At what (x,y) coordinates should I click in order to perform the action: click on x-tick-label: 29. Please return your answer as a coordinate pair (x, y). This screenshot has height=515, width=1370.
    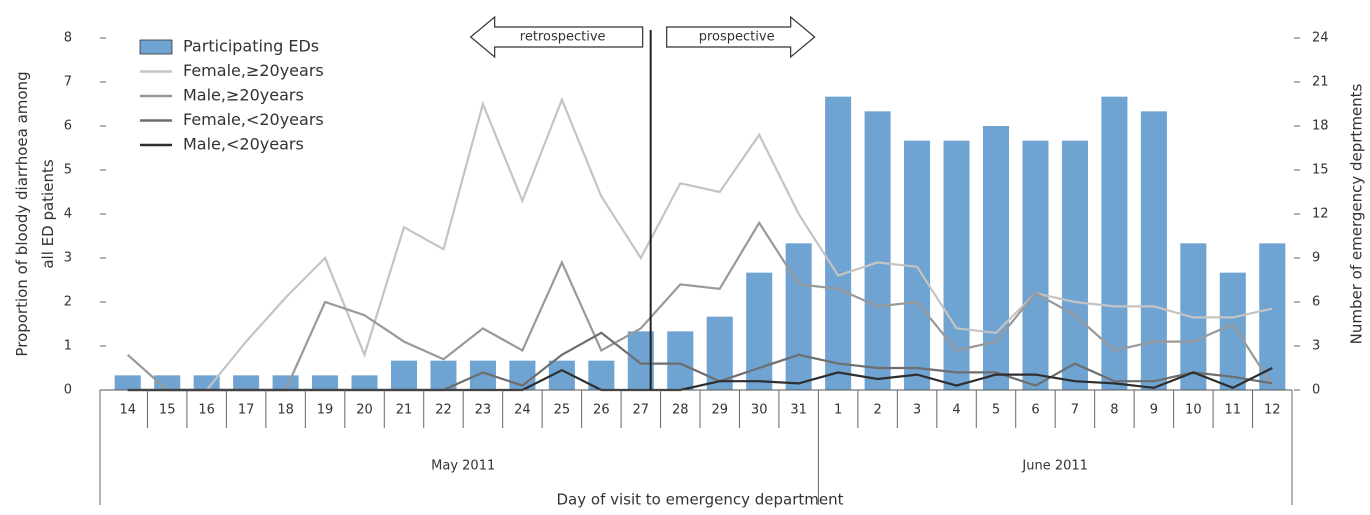
    Looking at the image, I should click on (719, 410).